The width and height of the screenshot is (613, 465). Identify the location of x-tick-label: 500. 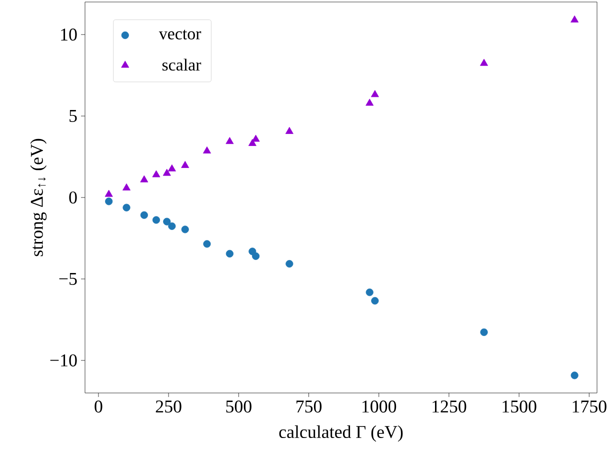
(239, 406).